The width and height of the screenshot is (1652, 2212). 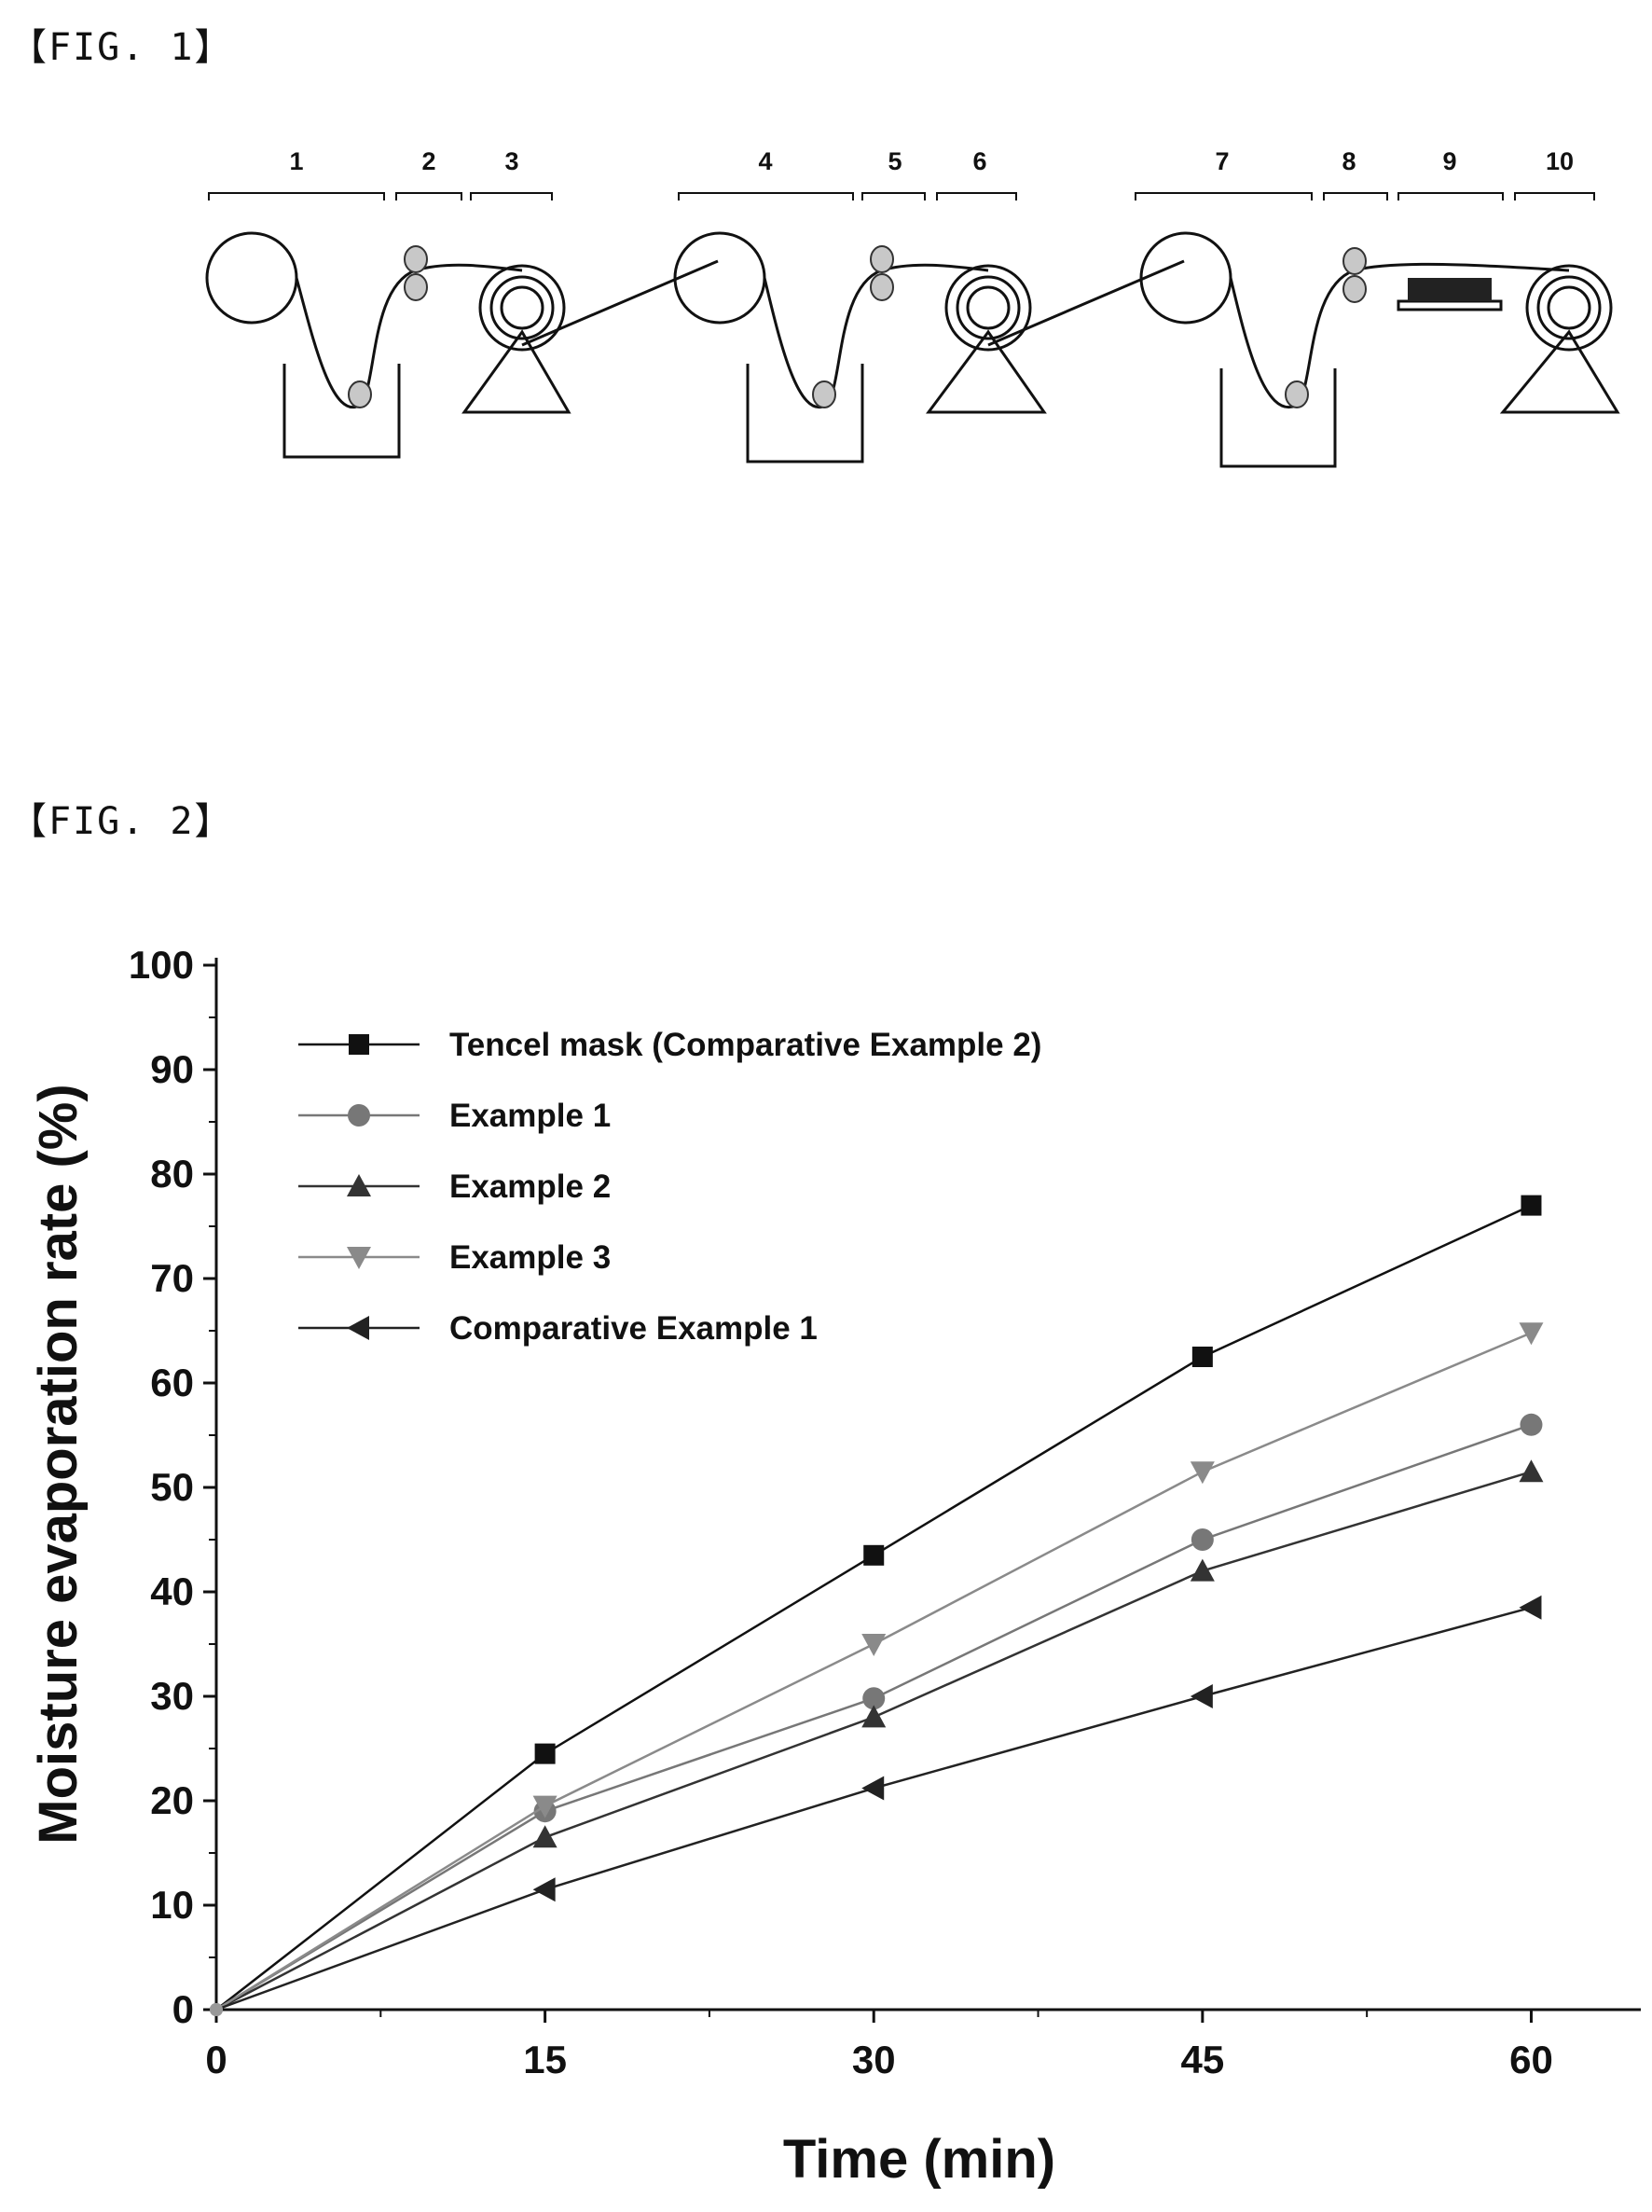 I want to click on process-diagram: 1 2 3 4 5 6 7 8 9 10, so click(x=913, y=307).